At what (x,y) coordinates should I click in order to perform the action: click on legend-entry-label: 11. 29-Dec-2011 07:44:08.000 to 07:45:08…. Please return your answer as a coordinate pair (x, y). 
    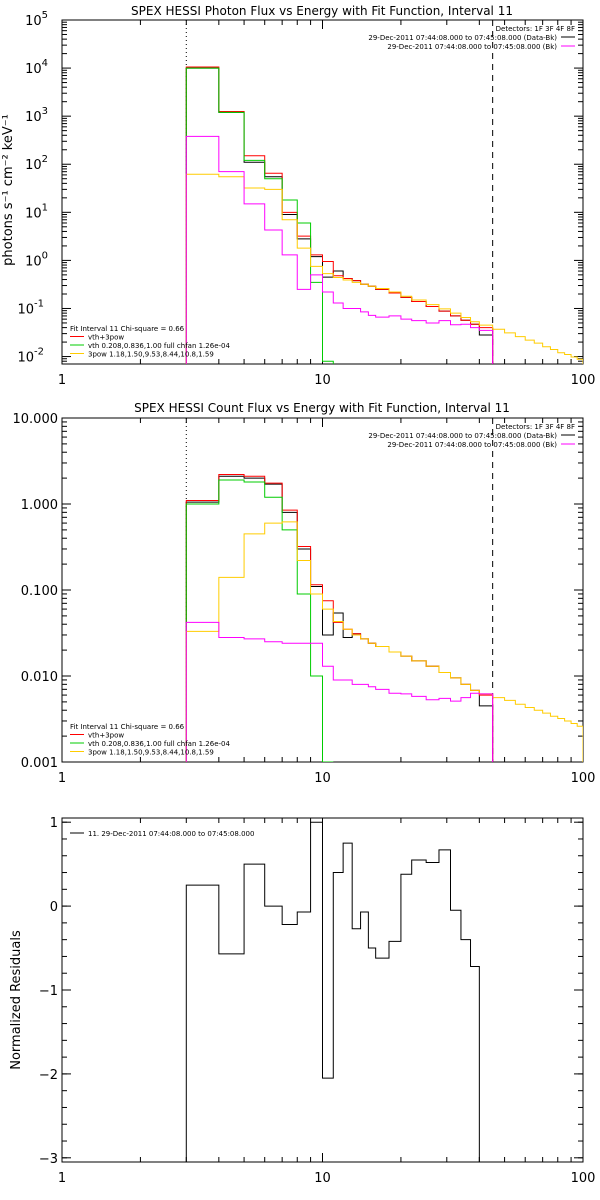
    Looking at the image, I should click on (171, 834).